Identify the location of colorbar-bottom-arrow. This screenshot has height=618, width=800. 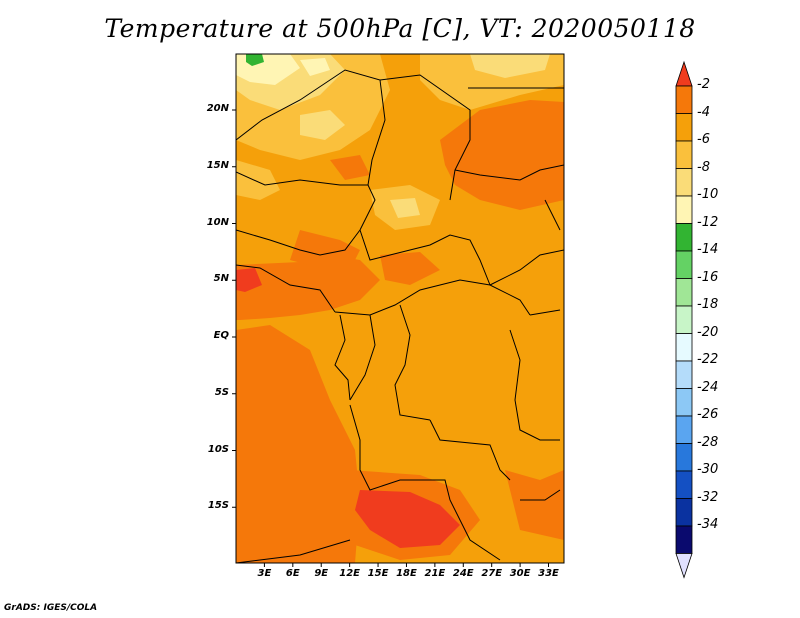
(684, 566).